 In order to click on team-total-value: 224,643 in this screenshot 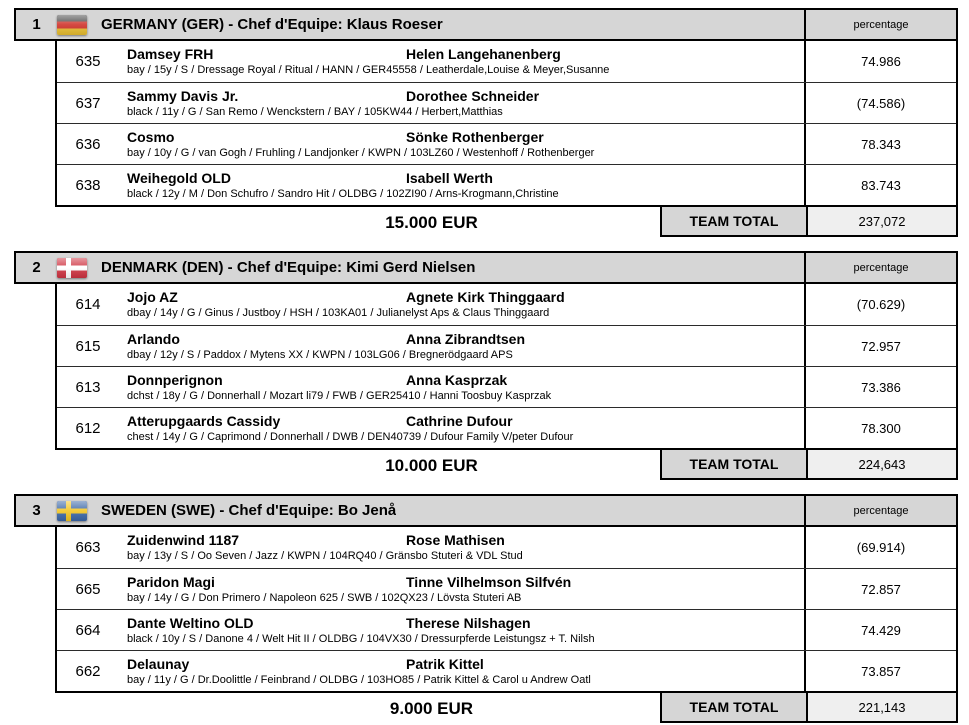, I will do `click(883, 465)`.